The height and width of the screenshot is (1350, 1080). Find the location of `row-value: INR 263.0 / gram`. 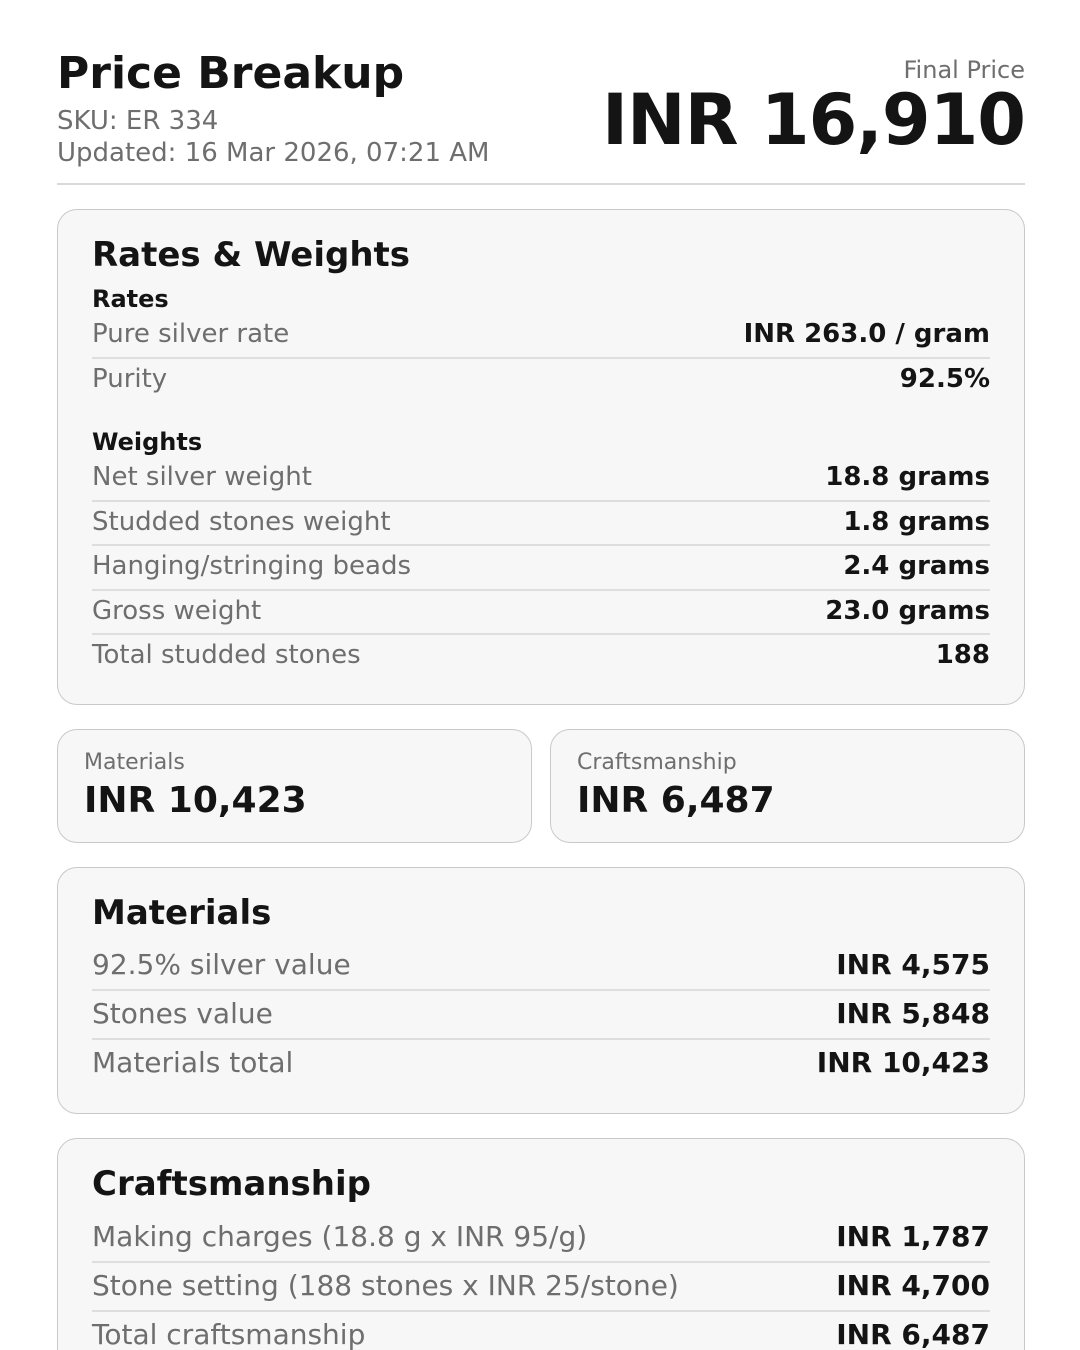

row-value: INR 263.0 / gram is located at coordinates (866, 334).